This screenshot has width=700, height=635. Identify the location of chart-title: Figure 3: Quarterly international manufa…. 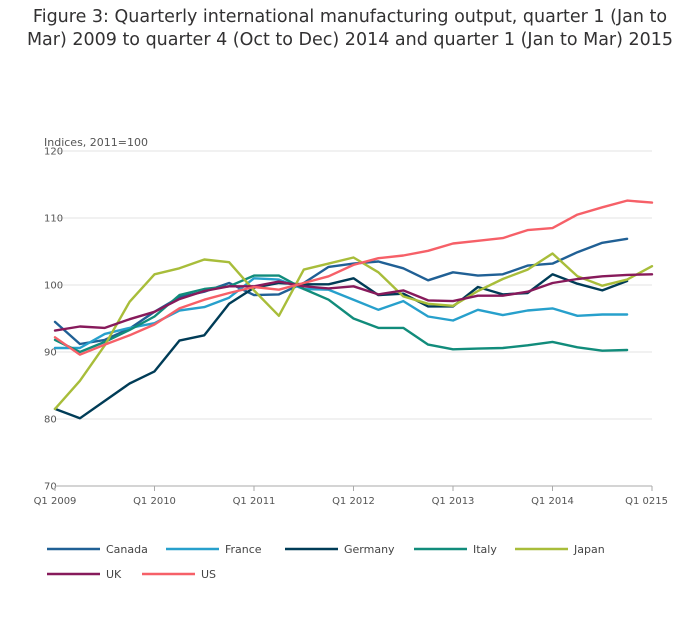
(350, 29).